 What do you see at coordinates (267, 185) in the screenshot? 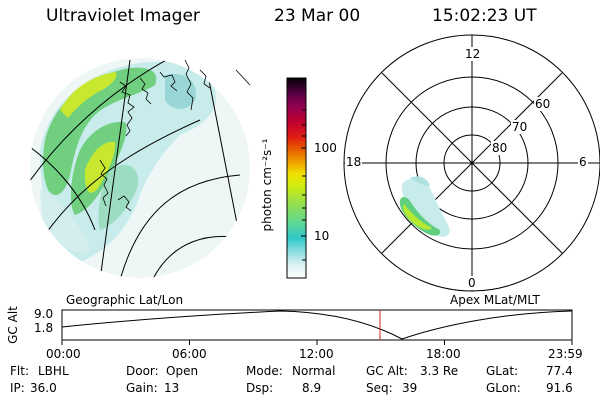
I see `colorbar-unit-label: photon cm⁻²s⁻¹` at bounding box center [267, 185].